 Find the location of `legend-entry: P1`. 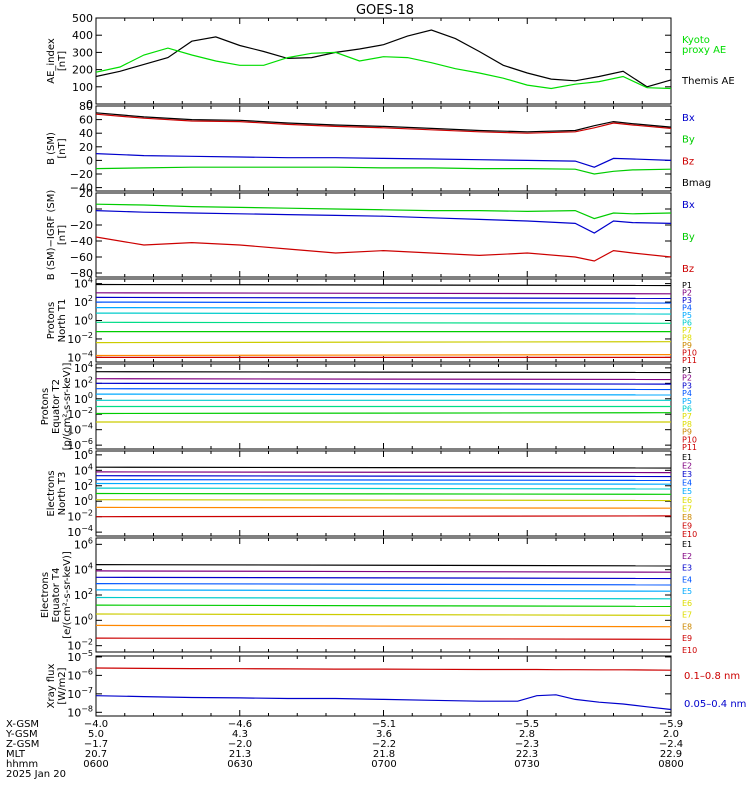

legend-entry: P1 is located at coordinates (687, 285).